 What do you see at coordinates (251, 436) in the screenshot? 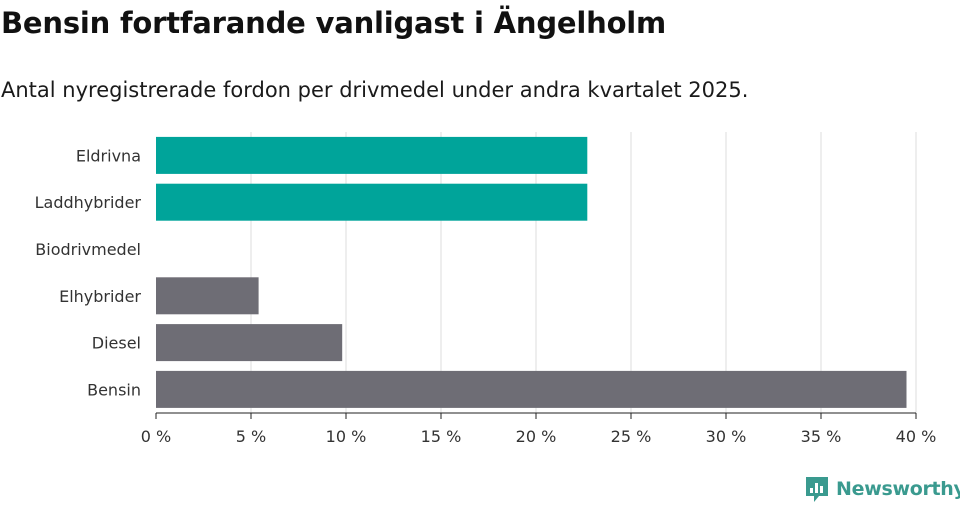
I see `x-tick-label: 5 %` at bounding box center [251, 436].